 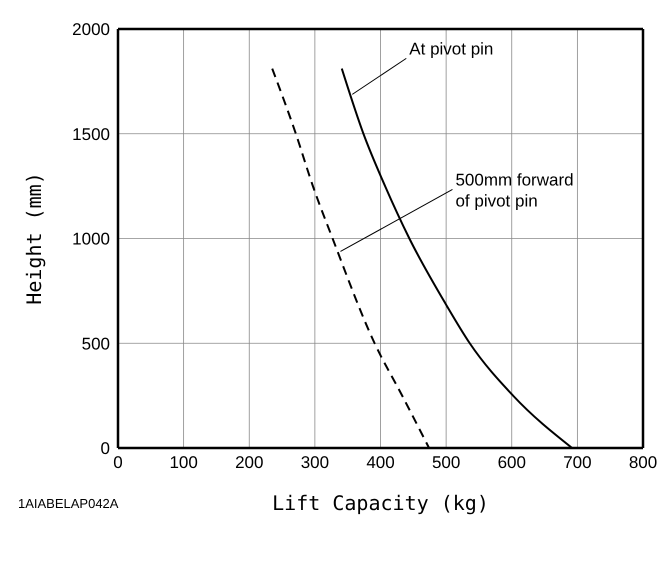 I want to click on x-tick-label: 700, so click(x=577, y=462).